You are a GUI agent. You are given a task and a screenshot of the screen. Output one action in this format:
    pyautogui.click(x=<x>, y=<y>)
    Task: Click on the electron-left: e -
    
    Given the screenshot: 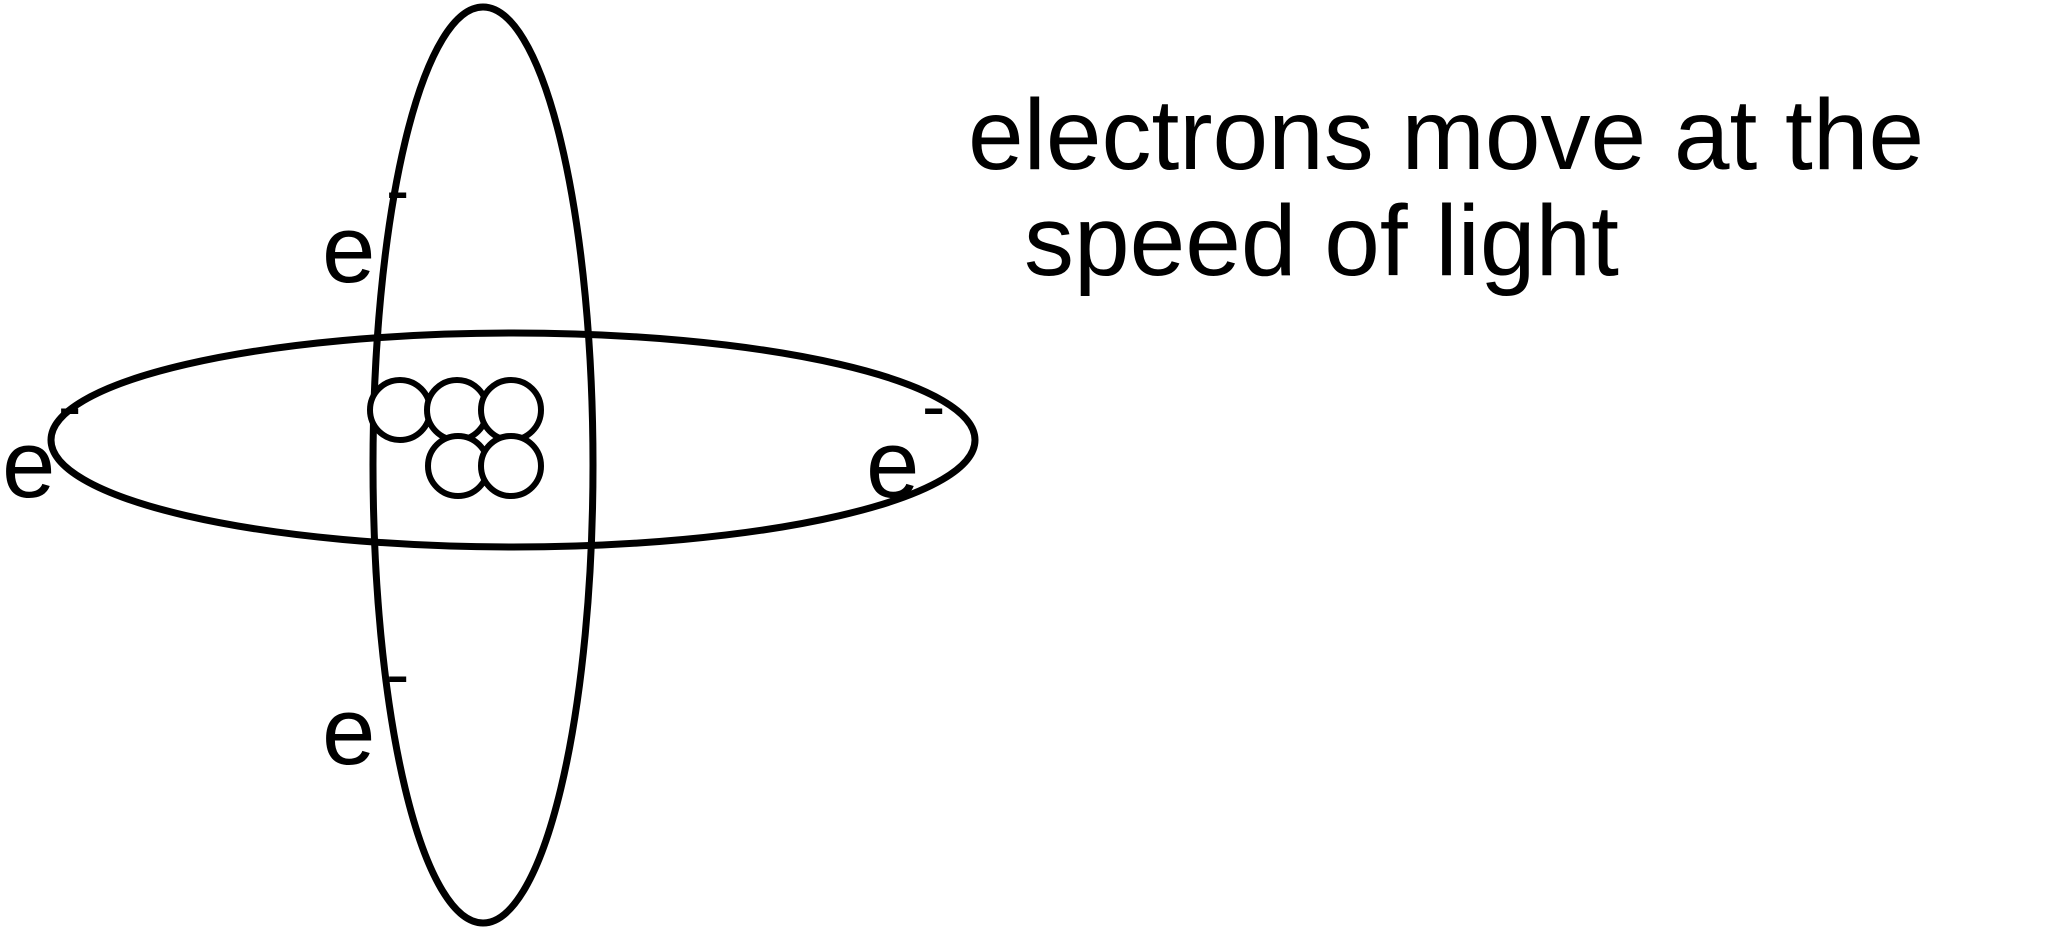 What is the action you would take?
    pyautogui.click(x=41, y=442)
    